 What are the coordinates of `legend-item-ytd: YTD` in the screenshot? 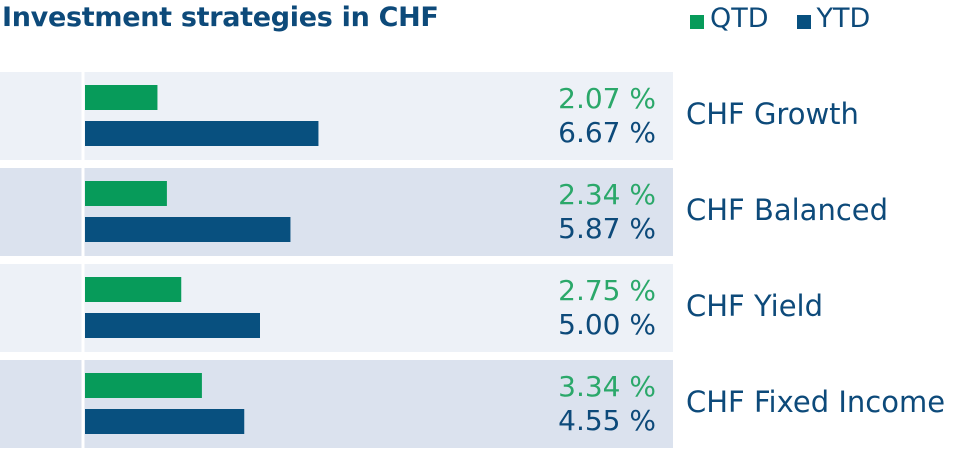 It's located at (833, 18).